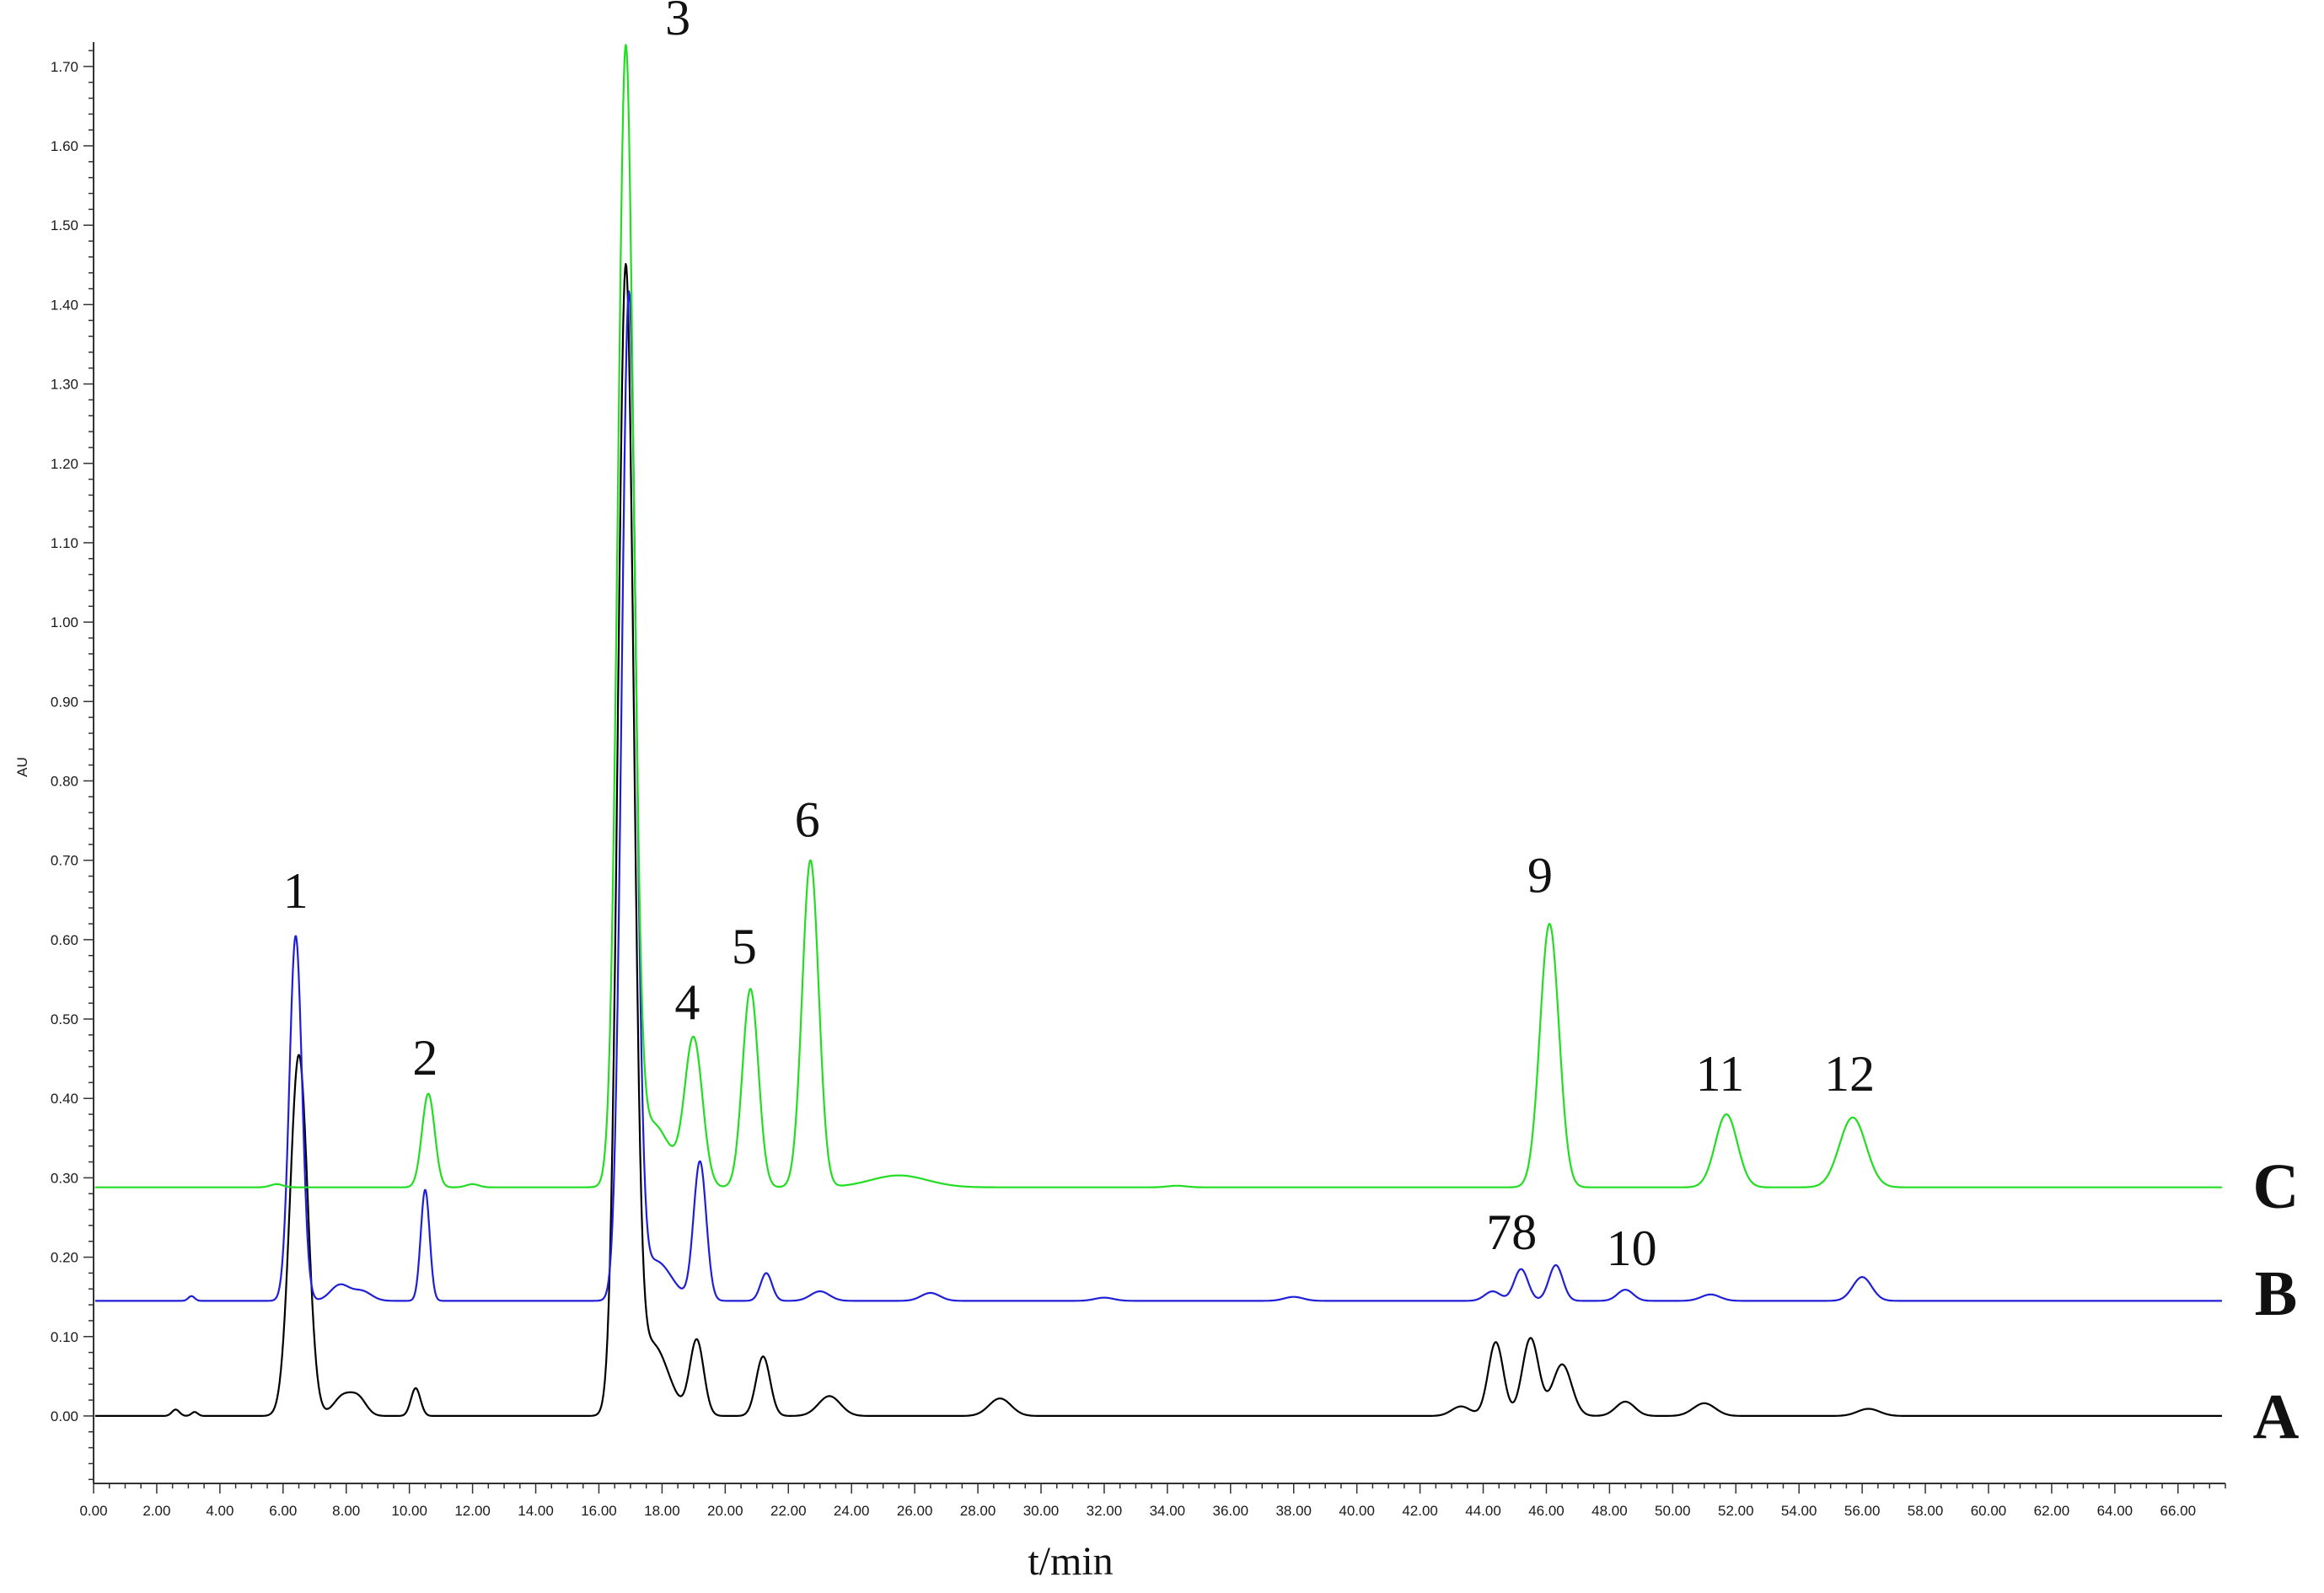 Image resolution: width=2324 pixels, height=1593 pixels. Describe the element at coordinates (915, 1511) in the screenshot. I see `x-tick-label: 26.00` at that location.